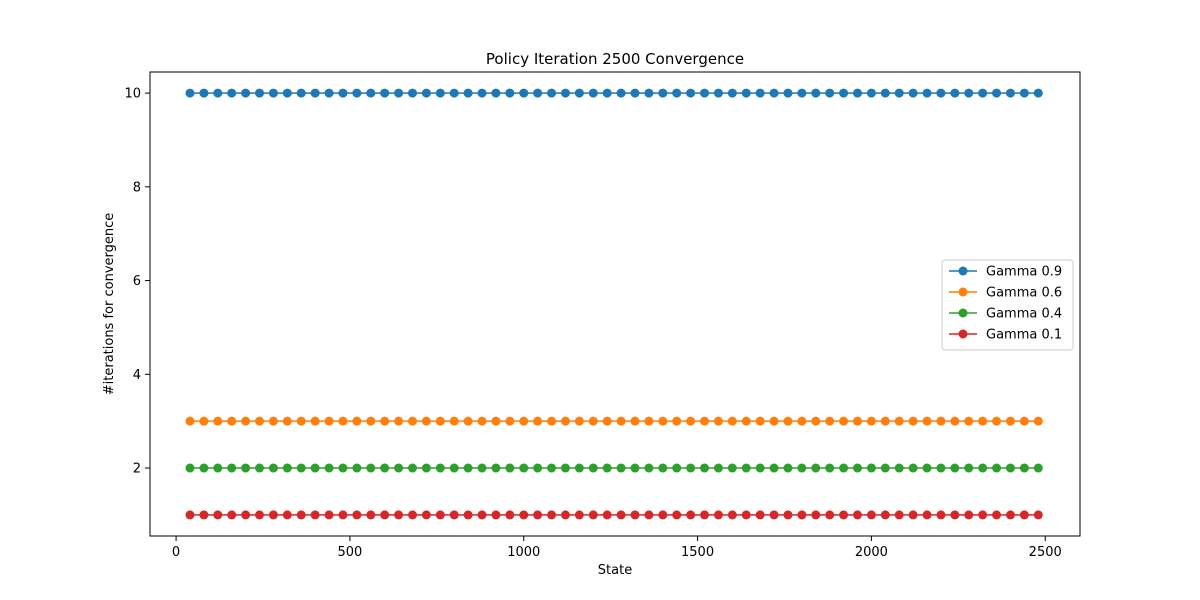  I want to click on x-axis-title: State, so click(615, 570).